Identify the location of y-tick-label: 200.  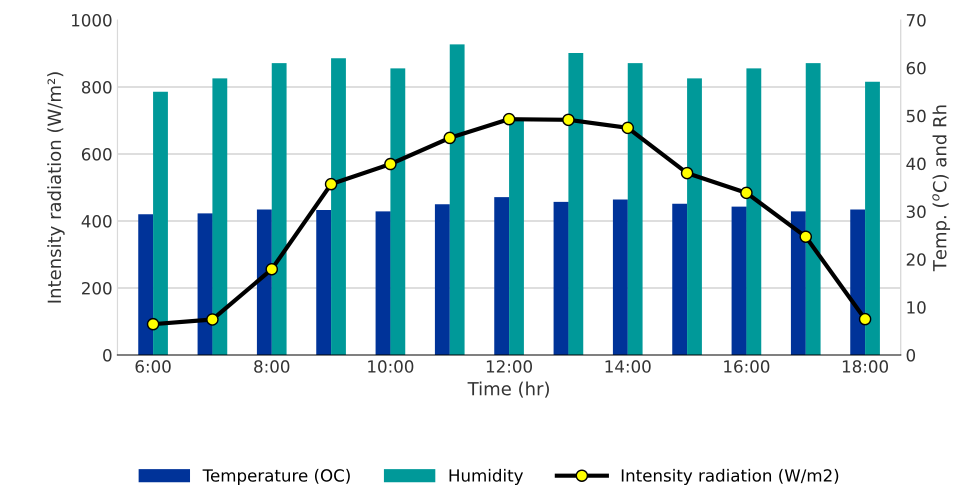
(97, 288).